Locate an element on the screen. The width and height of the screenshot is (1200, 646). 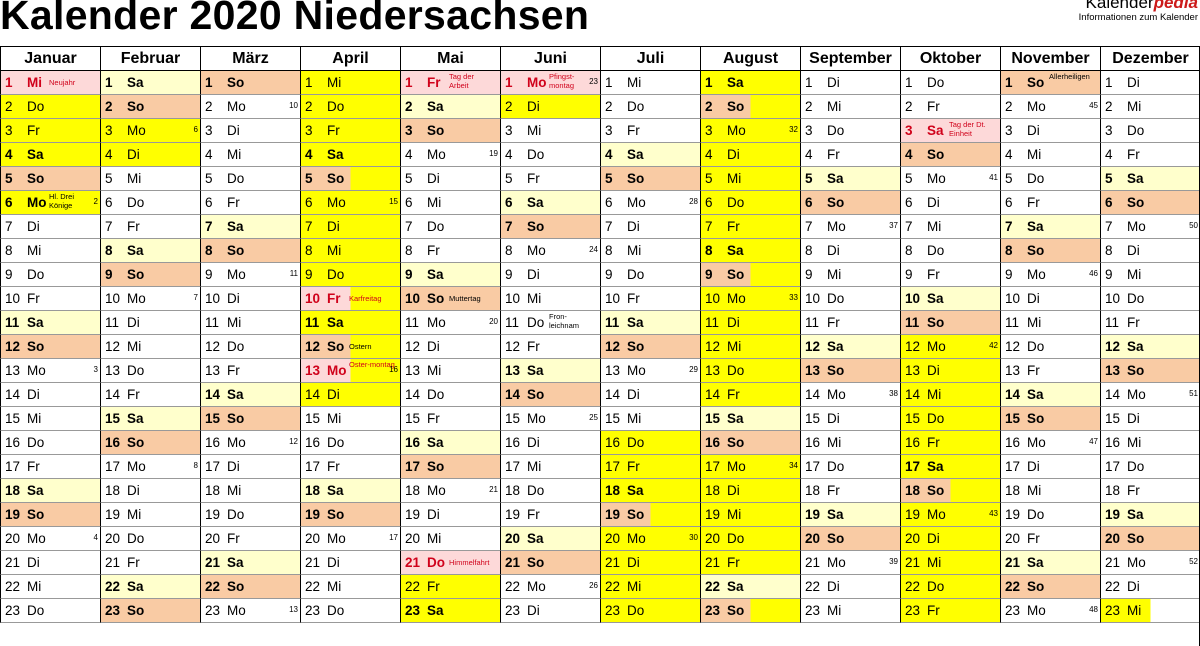
month-header: August is located at coordinates (750, 58).